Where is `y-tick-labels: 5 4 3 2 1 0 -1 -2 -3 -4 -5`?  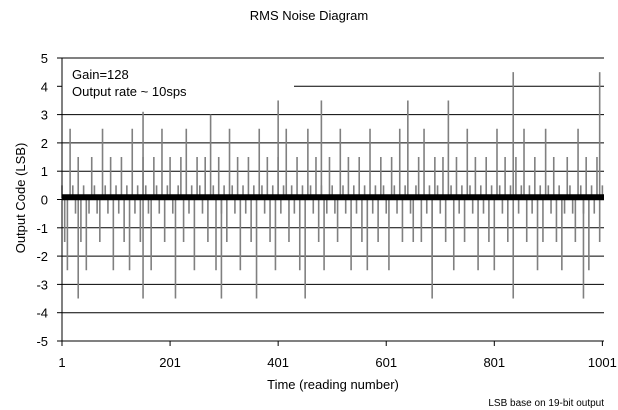
y-tick-labels: 5 4 3 2 1 0 -1 -2 -3 -4 -5 is located at coordinates (42, 200).